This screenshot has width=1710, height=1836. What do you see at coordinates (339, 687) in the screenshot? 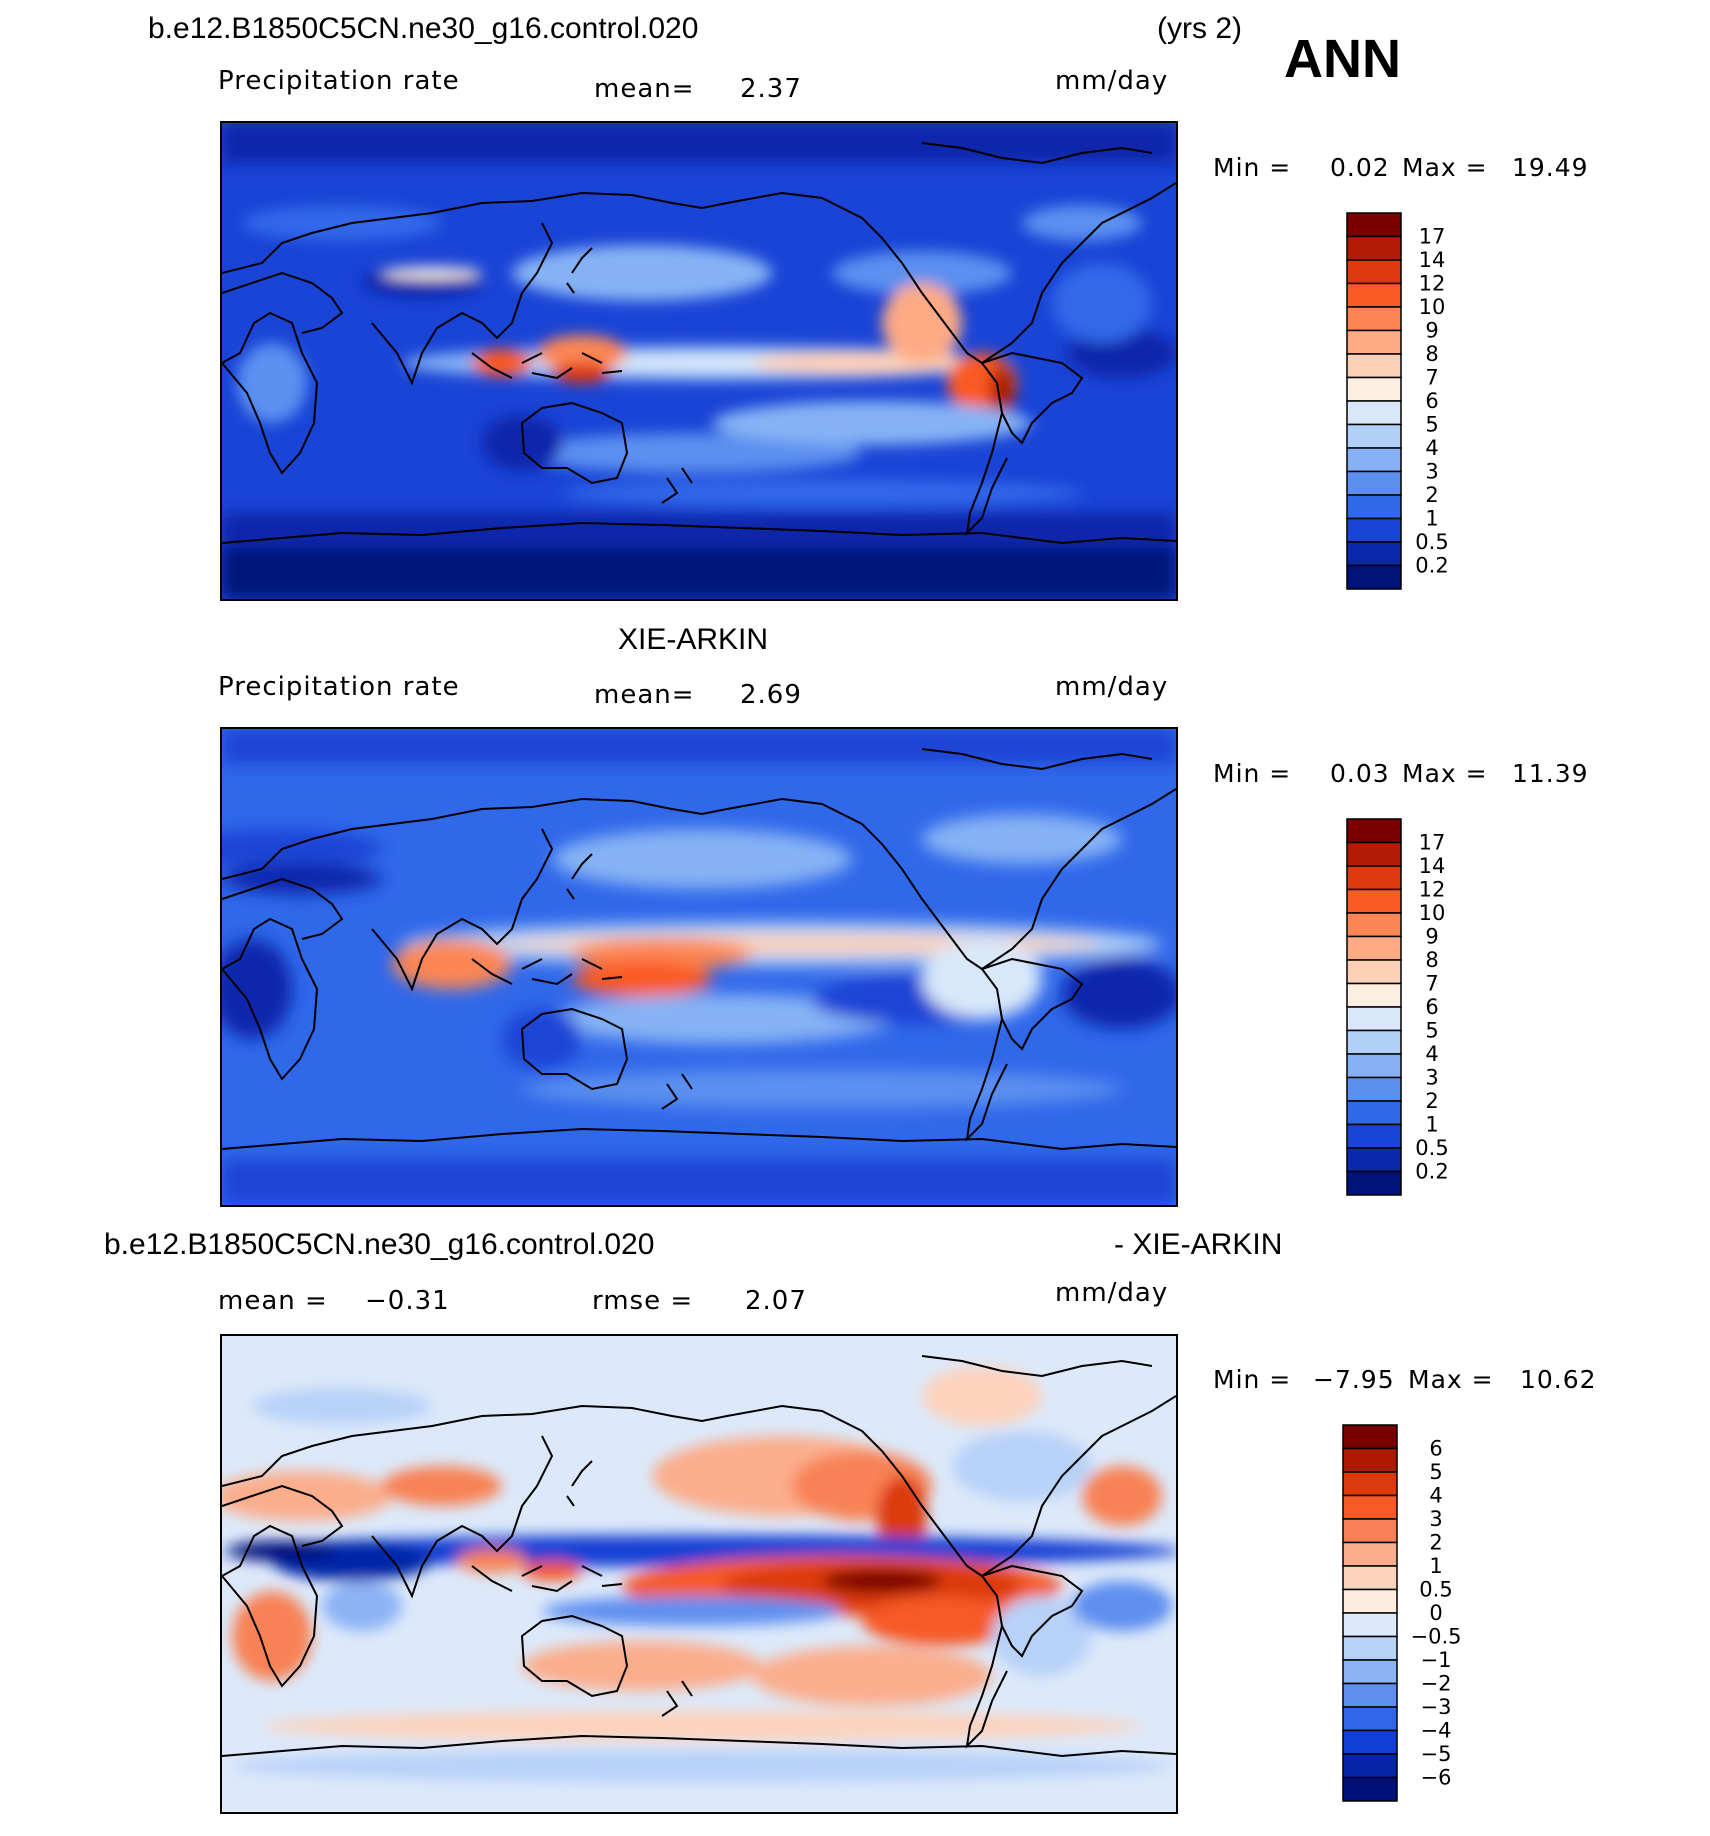
I see `panel2-variable: Precipitation rate` at bounding box center [339, 687].